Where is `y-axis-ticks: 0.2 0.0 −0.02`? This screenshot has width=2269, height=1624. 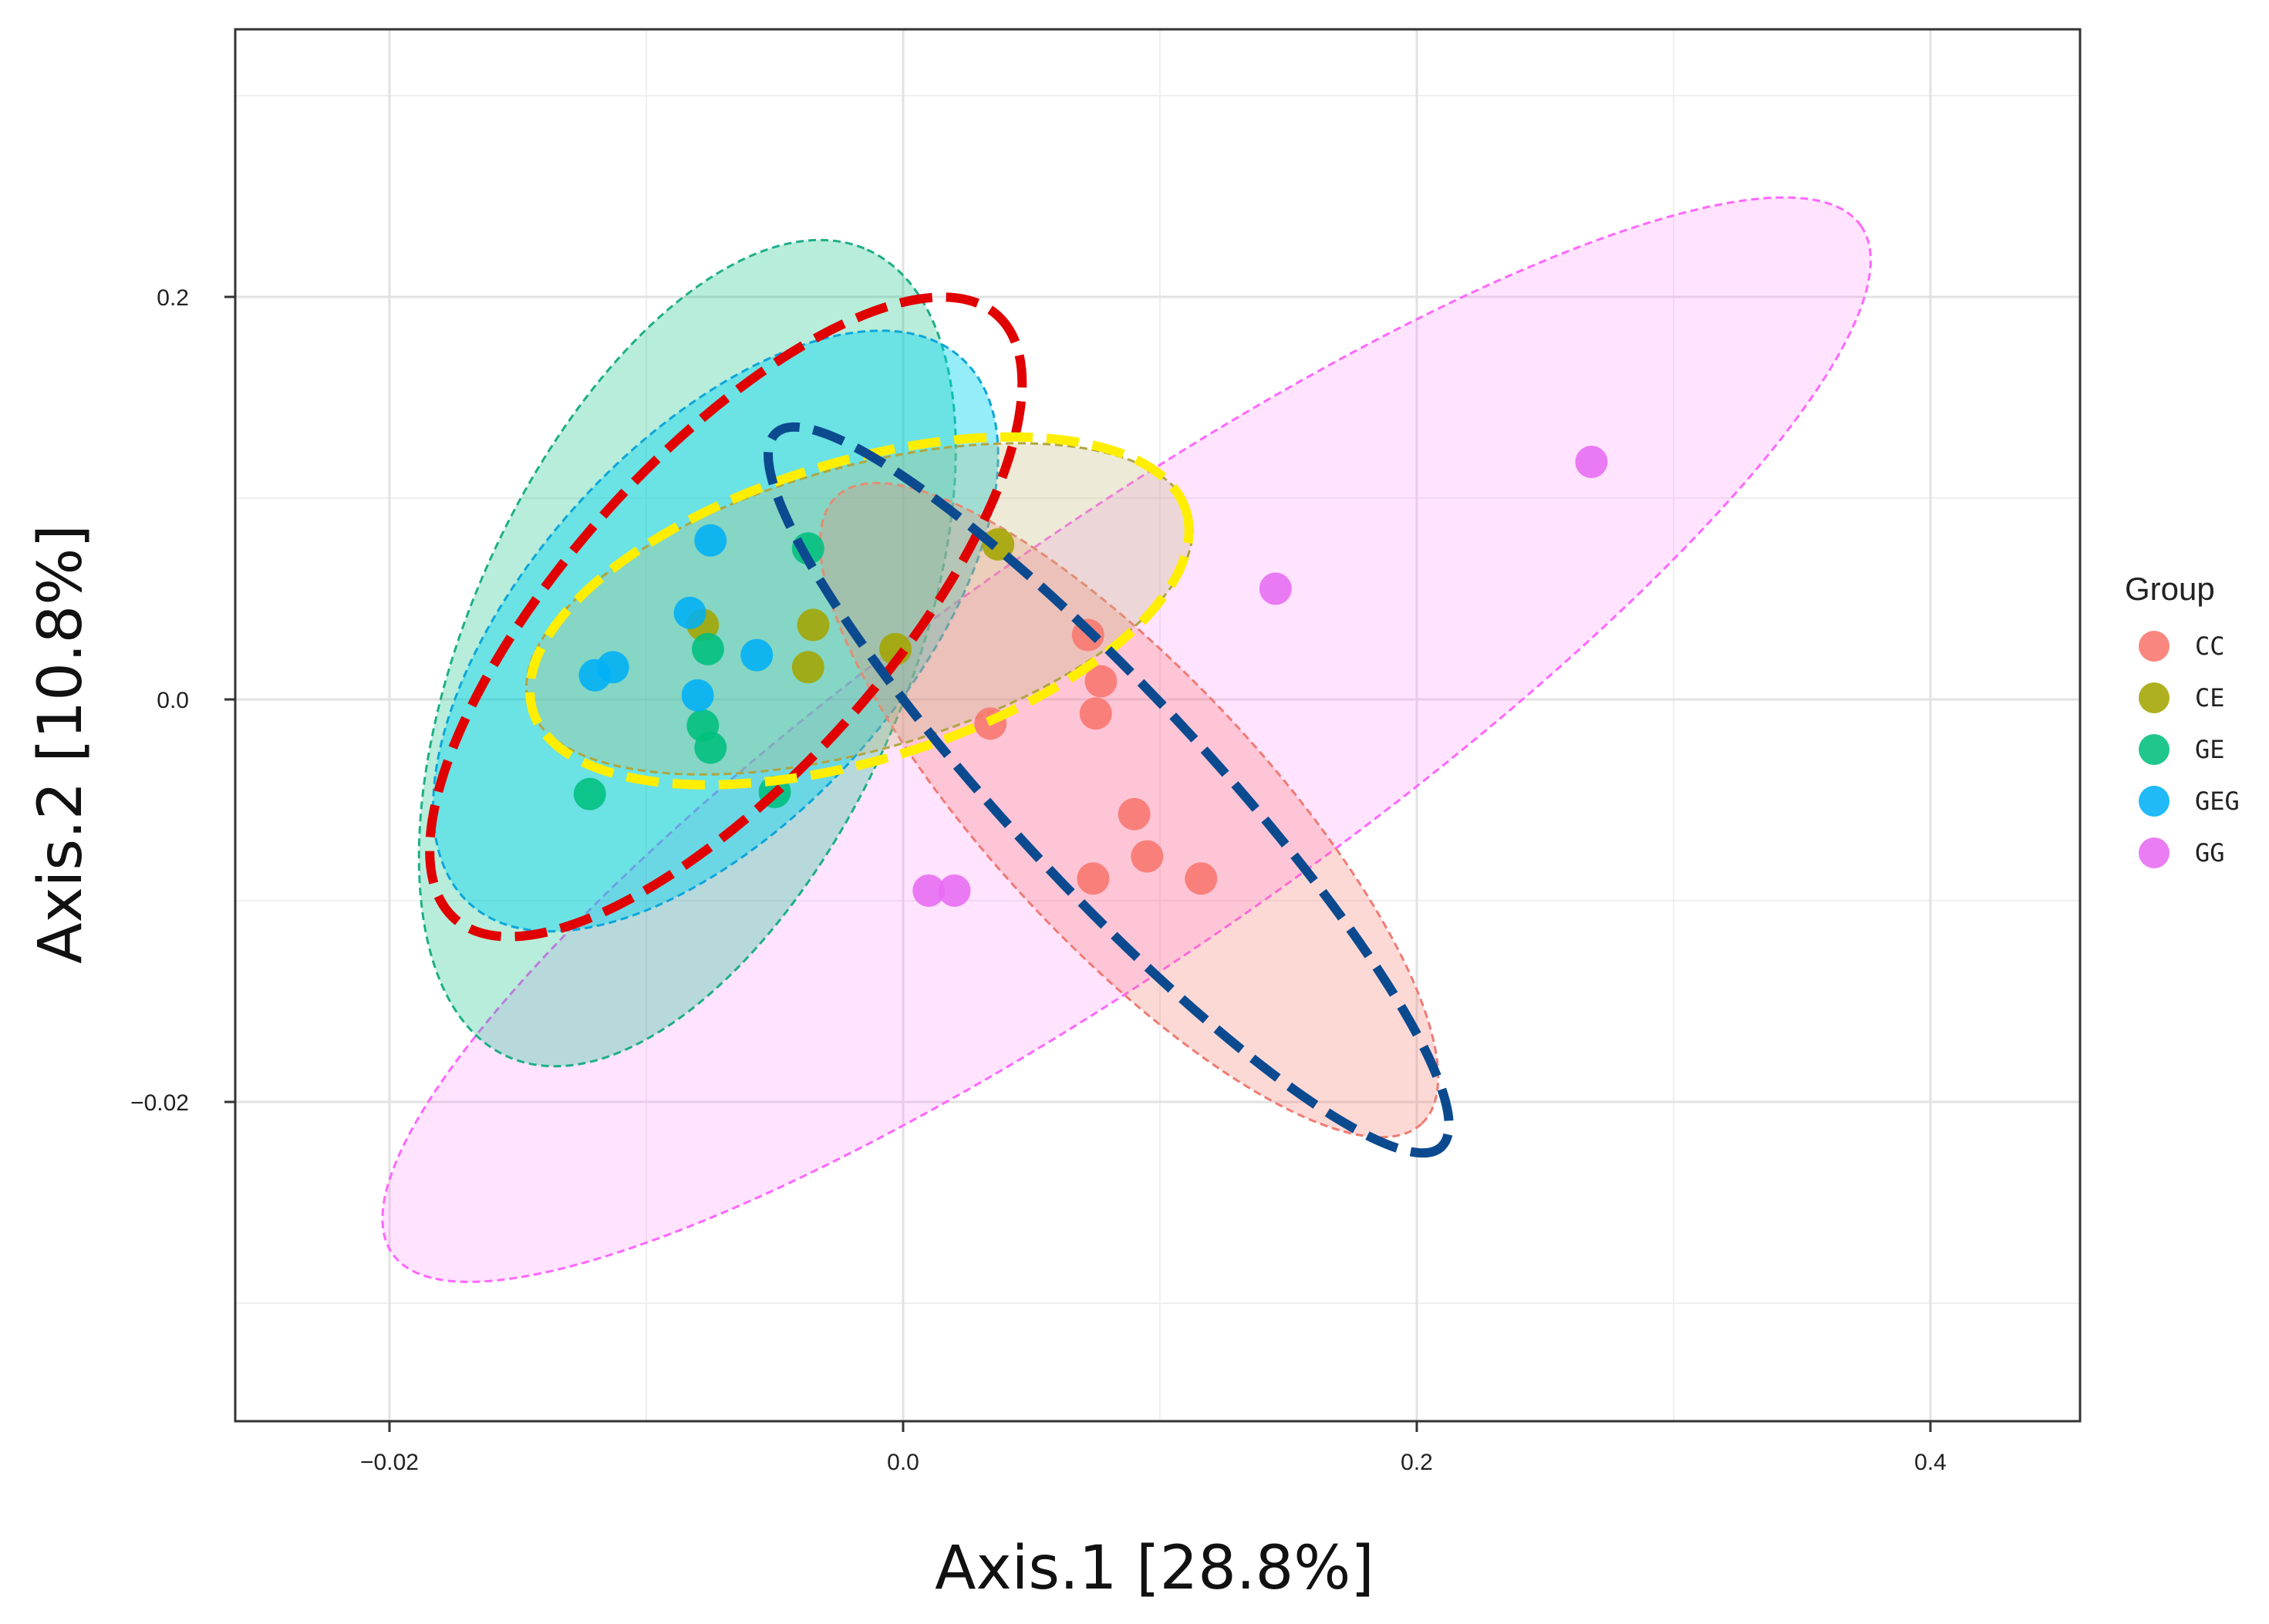 y-axis-ticks: 0.2 0.0 −0.02 is located at coordinates (182, 700).